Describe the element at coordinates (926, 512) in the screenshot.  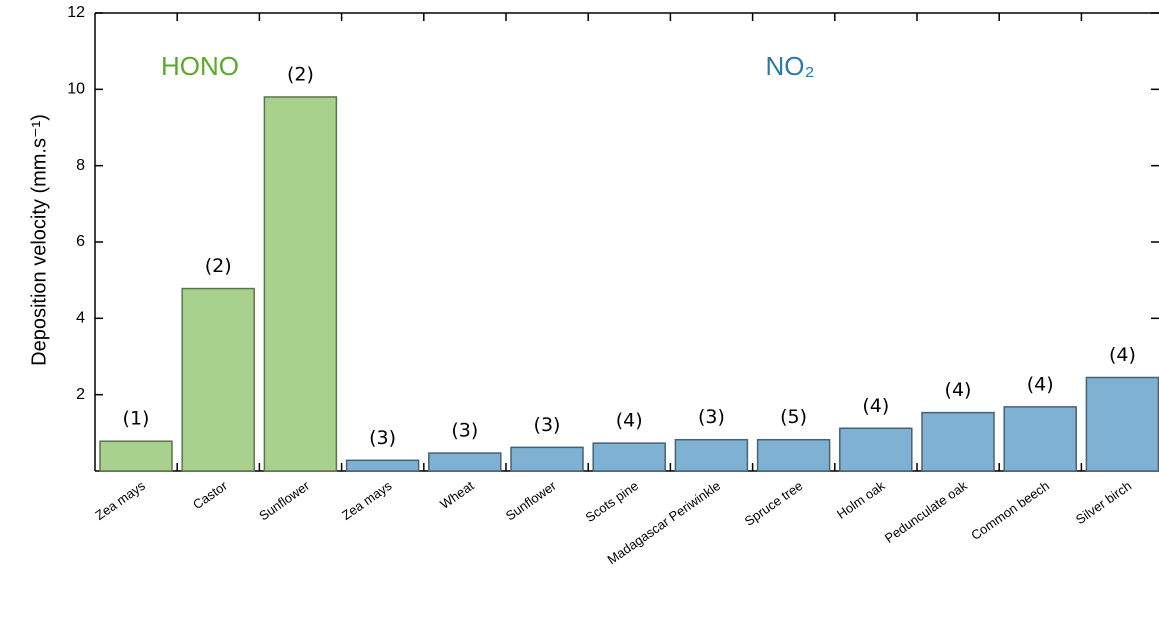
I see `x-tick-label: Pedunculate oak` at that location.